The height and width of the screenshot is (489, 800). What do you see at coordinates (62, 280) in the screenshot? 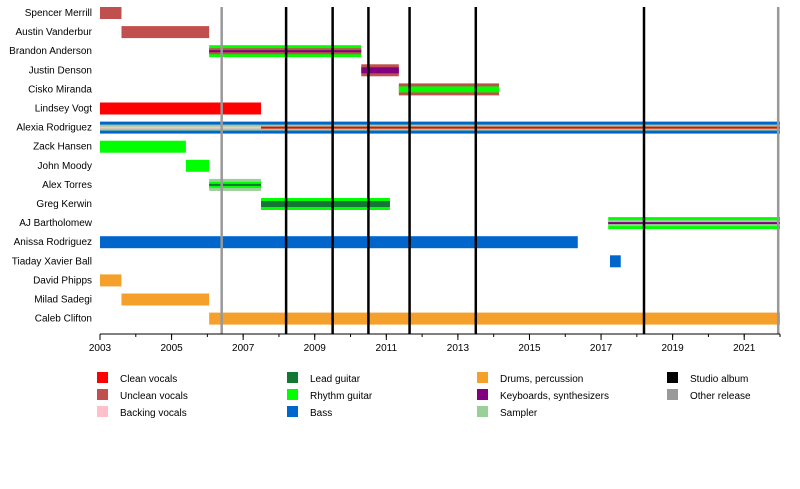
I see `member-label: David Phipps` at bounding box center [62, 280].